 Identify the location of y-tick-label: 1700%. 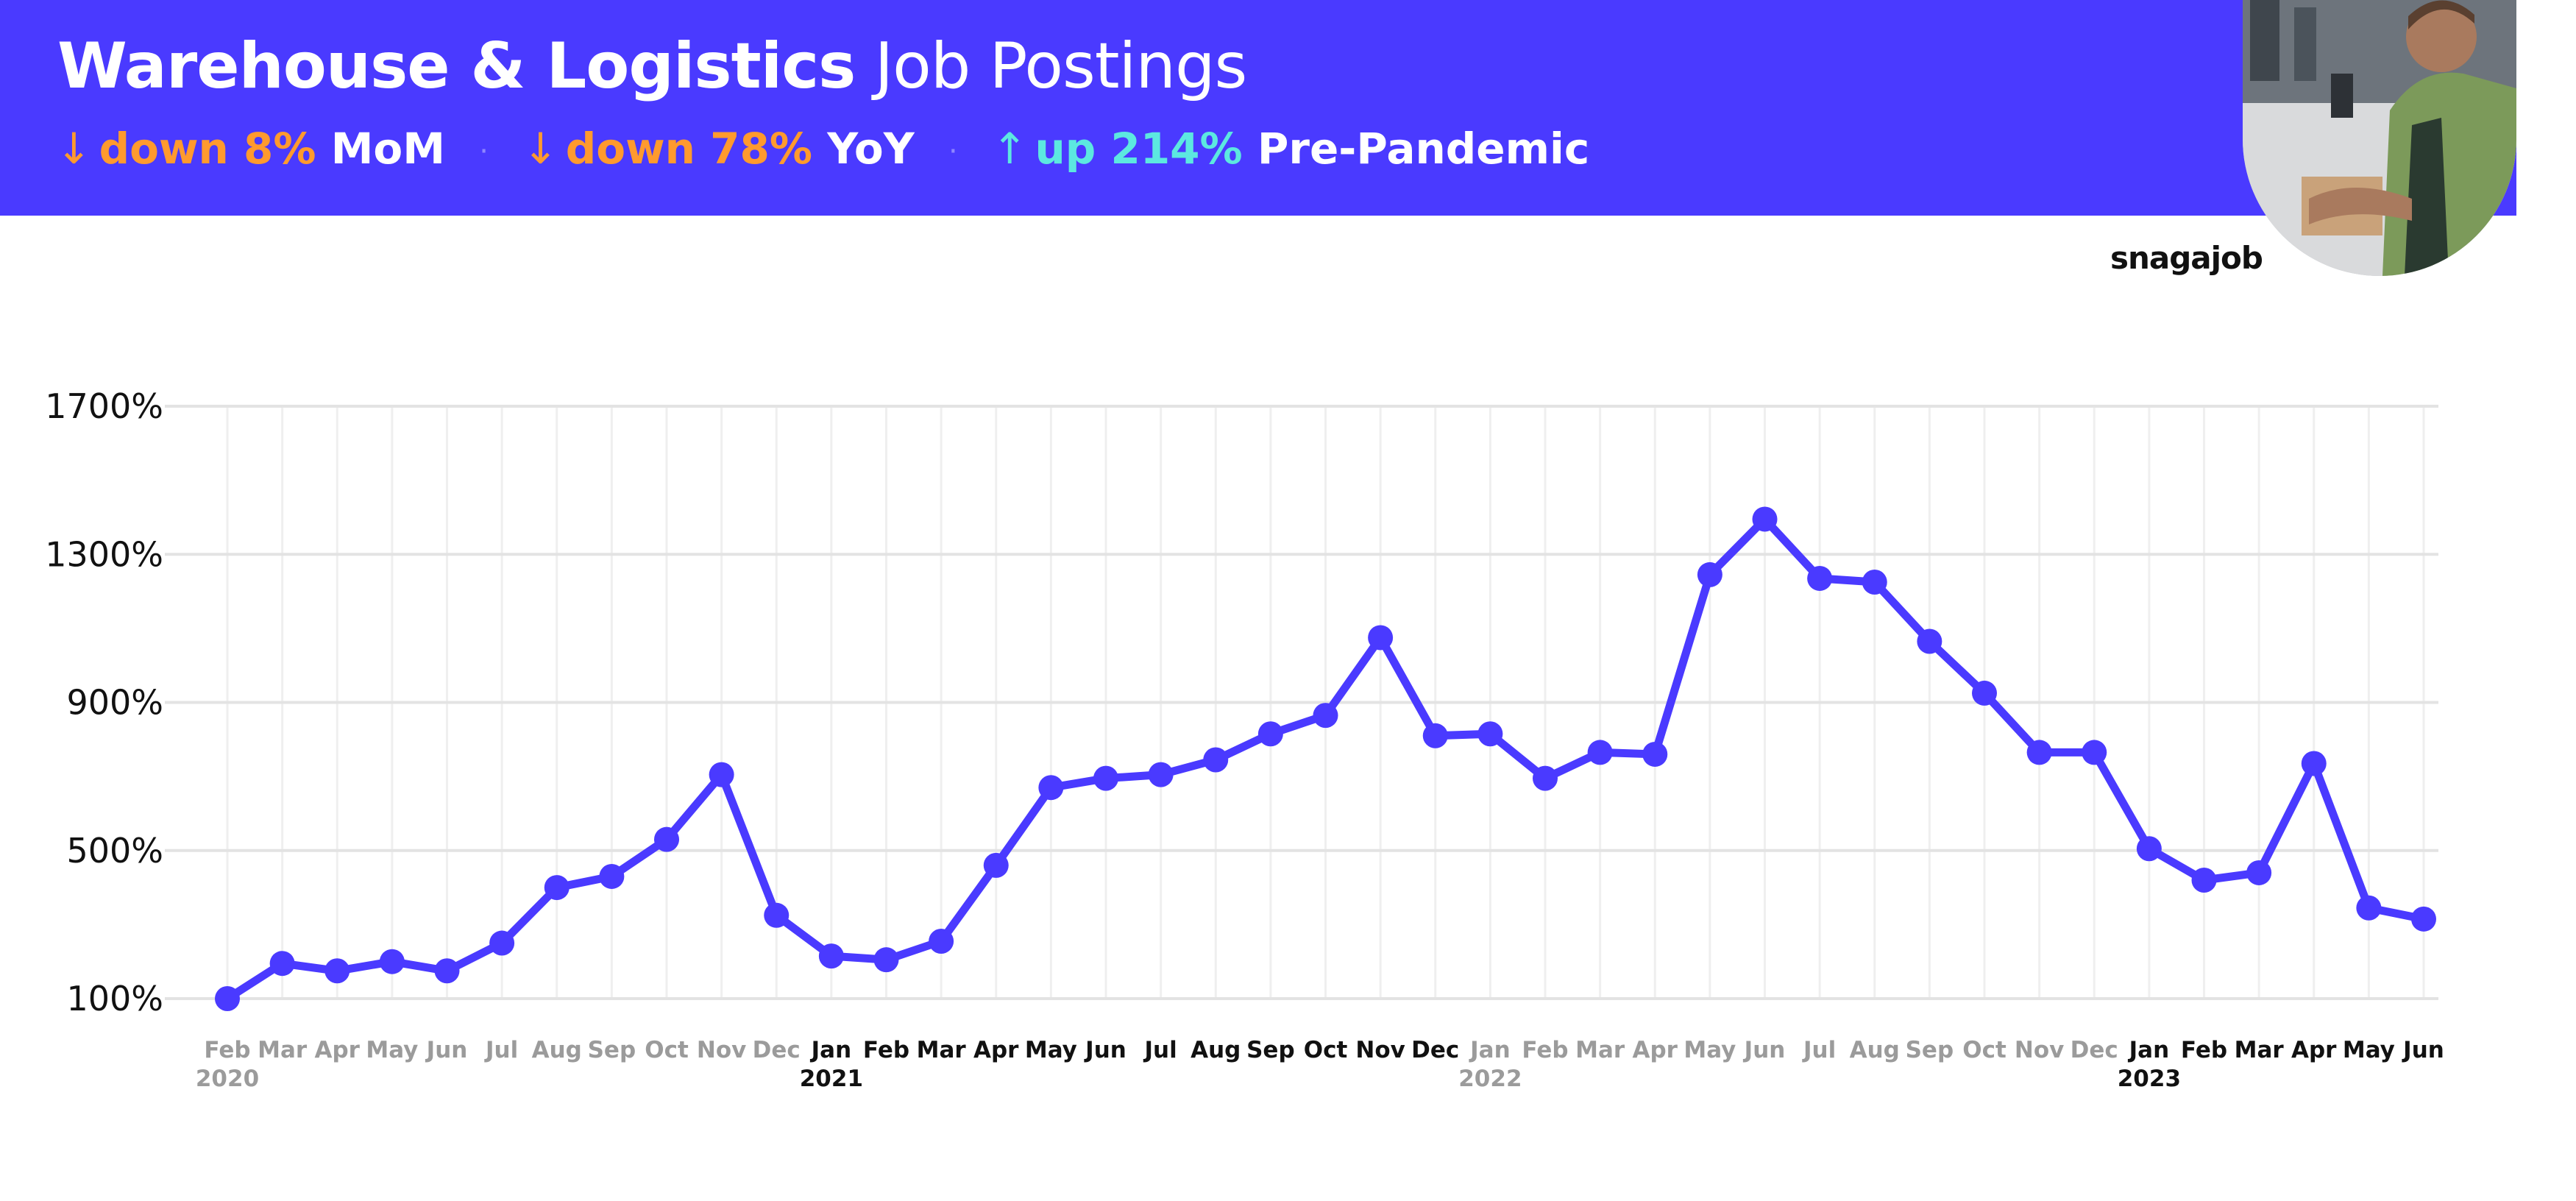
(104, 406).